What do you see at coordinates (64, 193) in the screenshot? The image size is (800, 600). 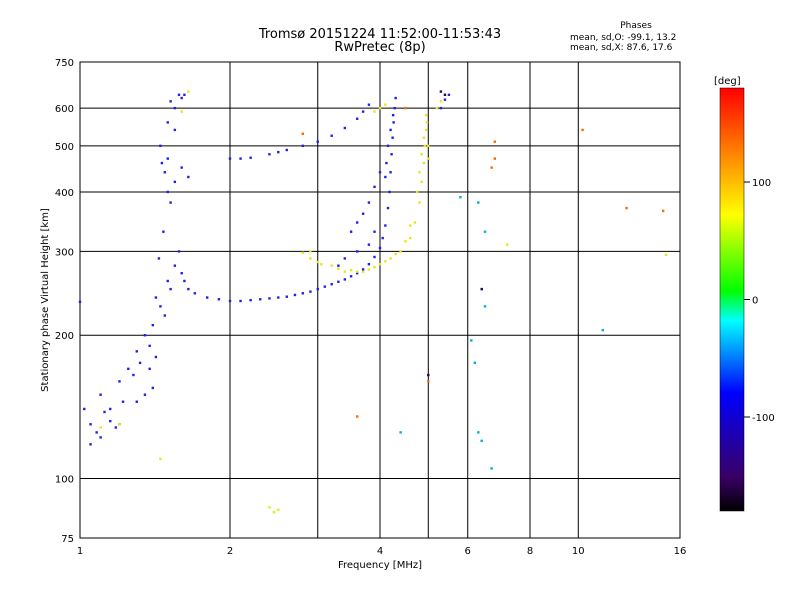 I see `y-tick-label-400: 400` at bounding box center [64, 193].